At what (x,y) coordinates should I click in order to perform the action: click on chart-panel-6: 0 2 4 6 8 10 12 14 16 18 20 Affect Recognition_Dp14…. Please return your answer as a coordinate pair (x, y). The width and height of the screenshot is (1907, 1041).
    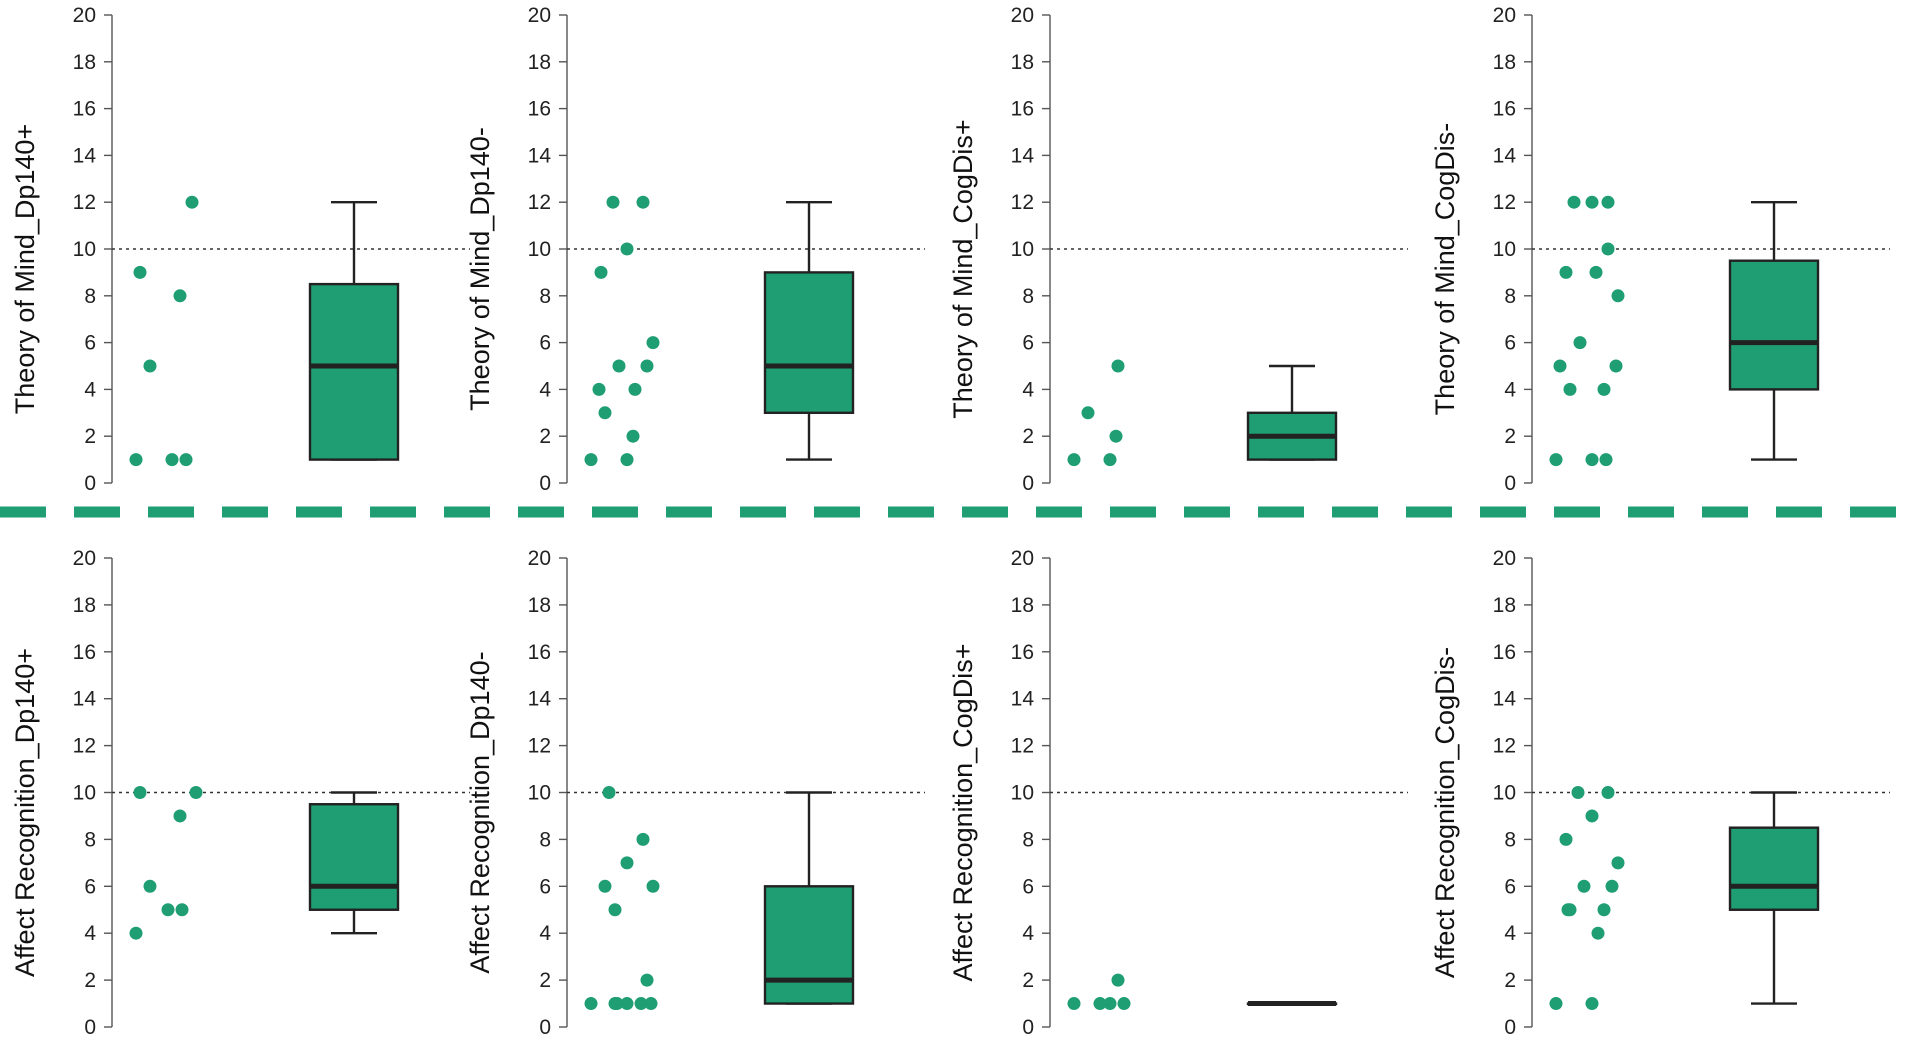
    Looking at the image, I should click on (695, 793).